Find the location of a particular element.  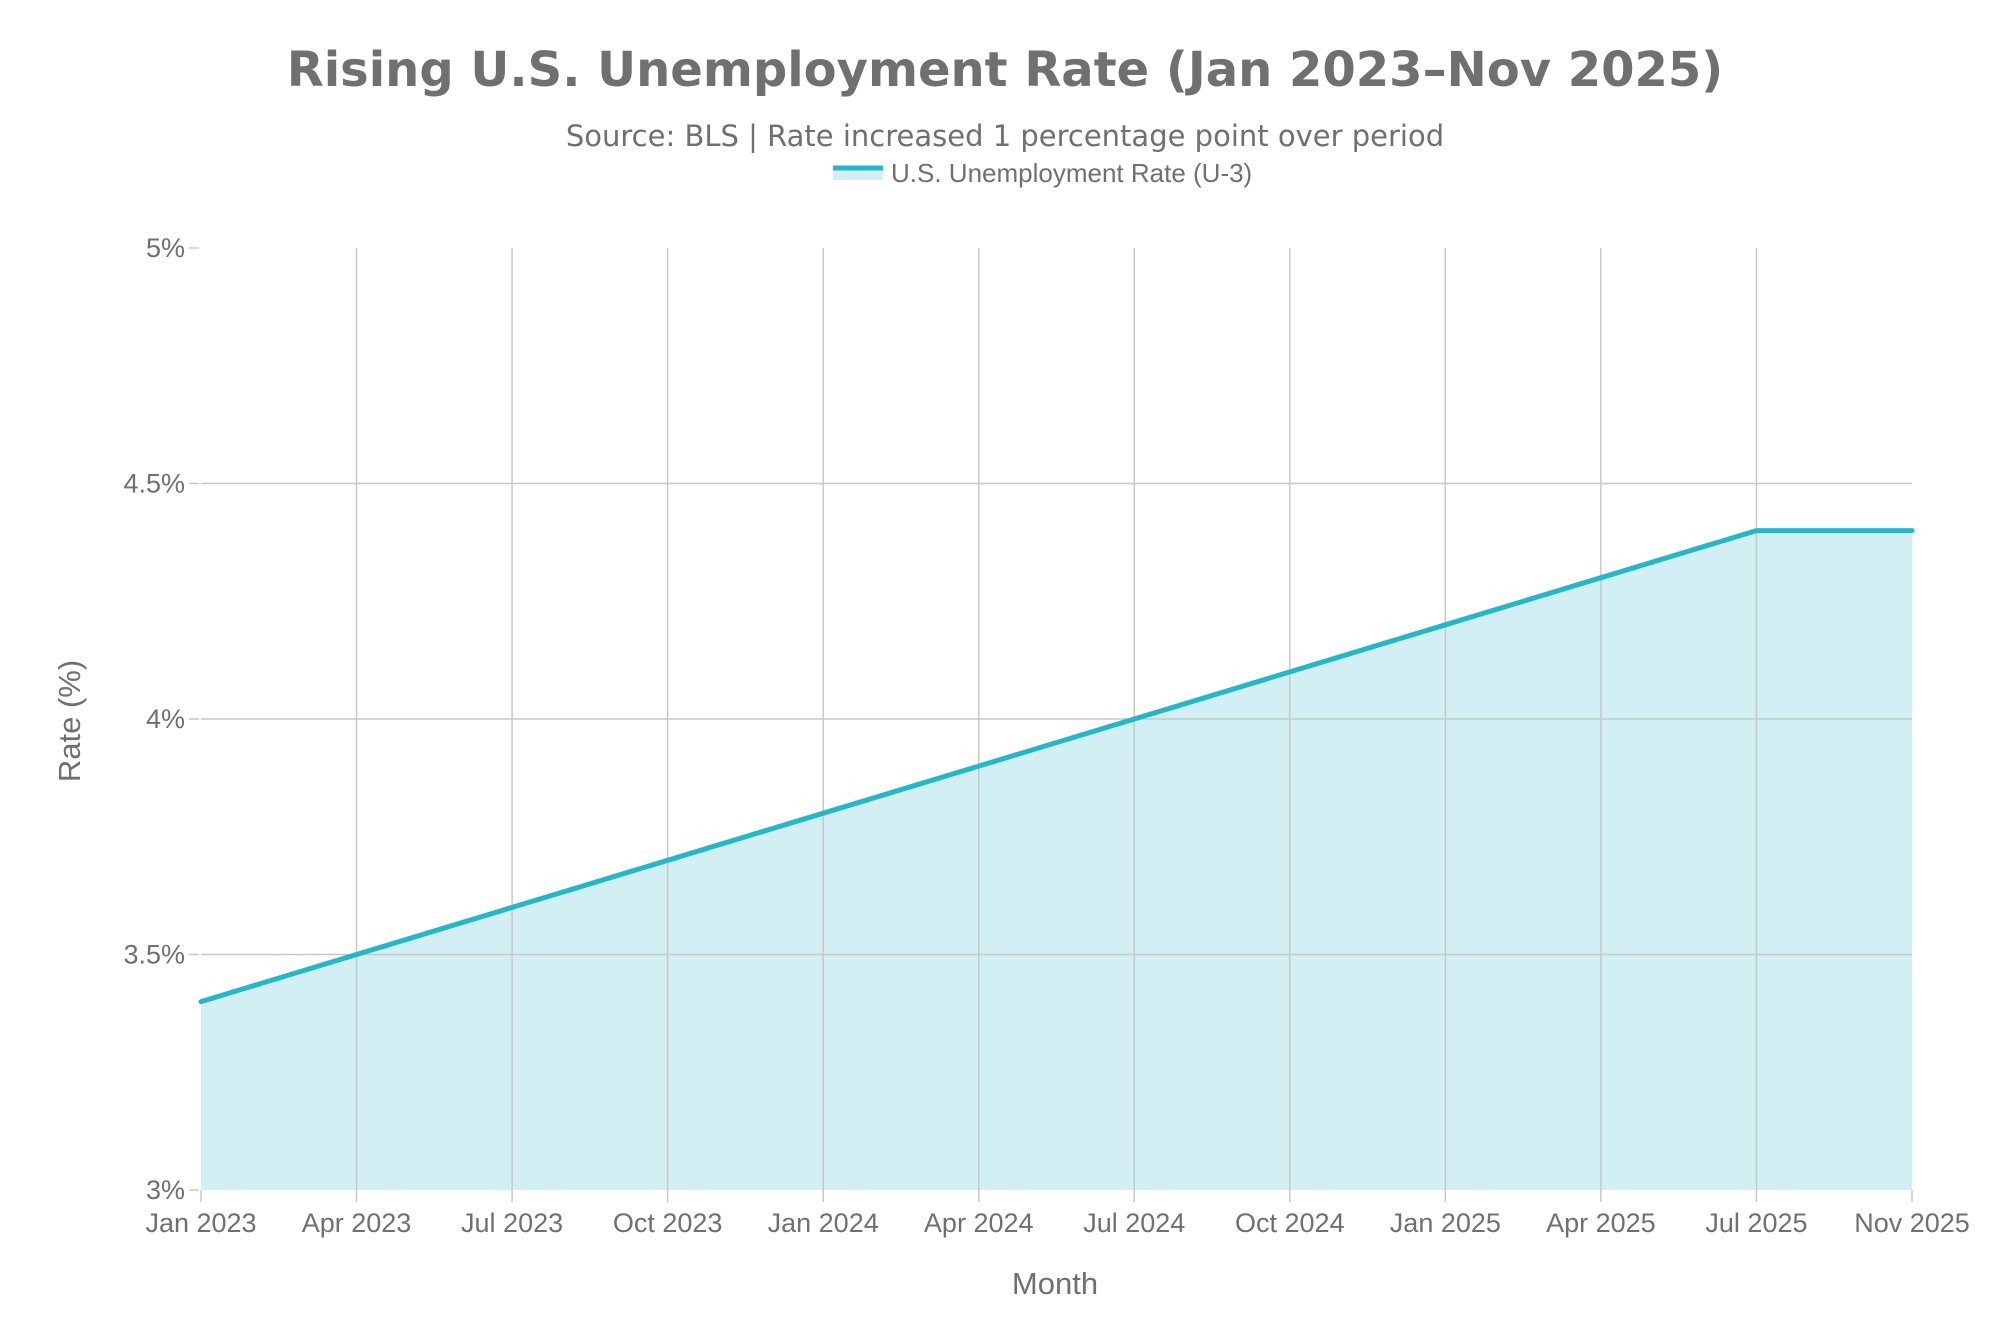

x-tick-label: Oct 2023 is located at coordinates (668, 1223).